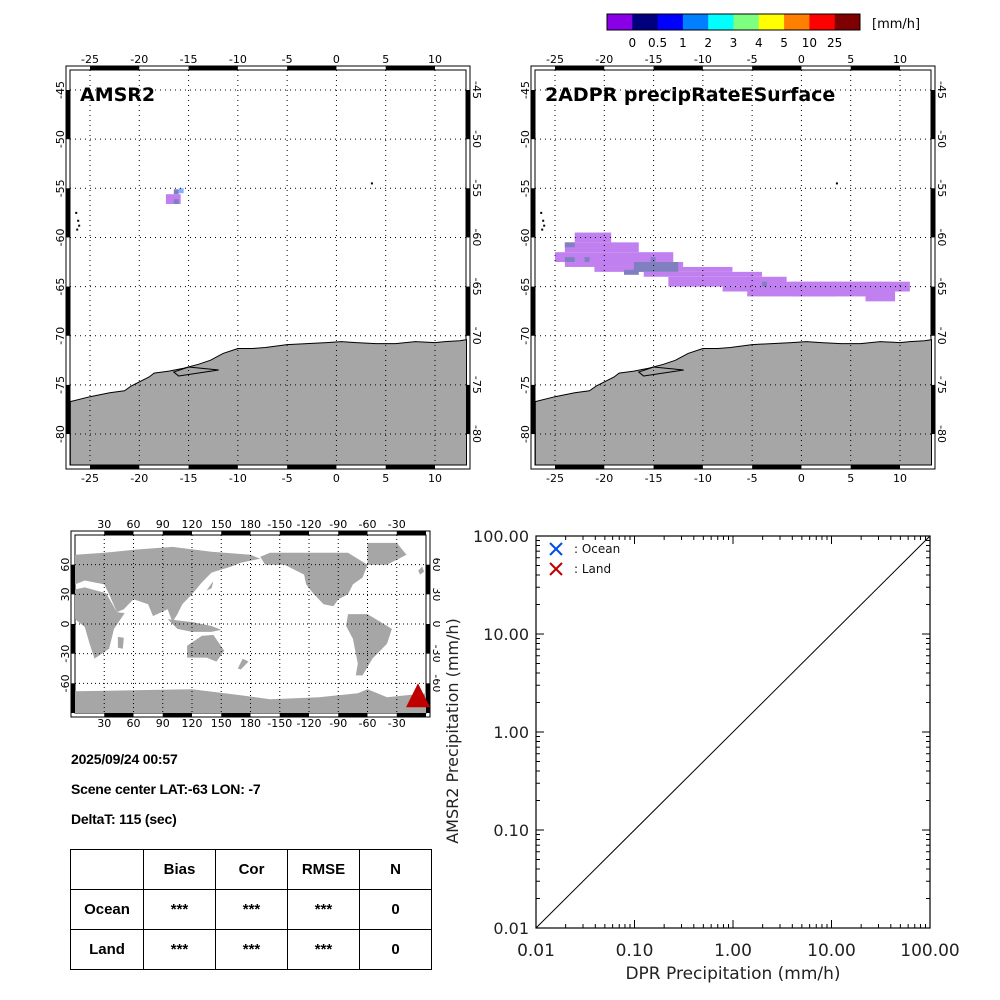 Image resolution: width=1000 pixels, height=1000 pixels. Describe the element at coordinates (65, 654) in the screenshot. I see `world-lat-tick-left: -30` at that location.